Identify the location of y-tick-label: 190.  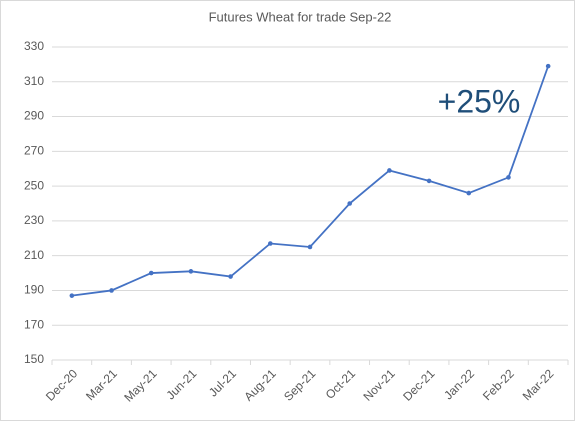
(34, 290).